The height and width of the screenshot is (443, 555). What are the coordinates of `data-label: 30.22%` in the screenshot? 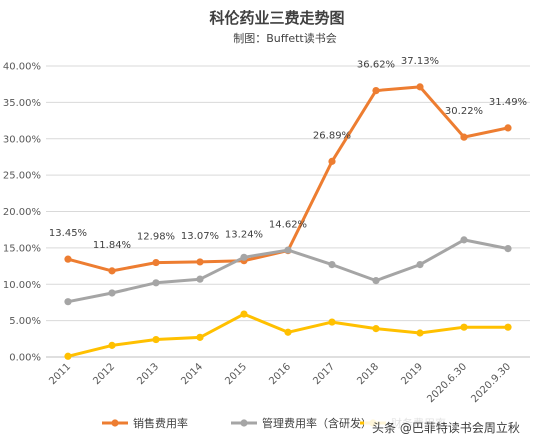 It's located at (464, 111).